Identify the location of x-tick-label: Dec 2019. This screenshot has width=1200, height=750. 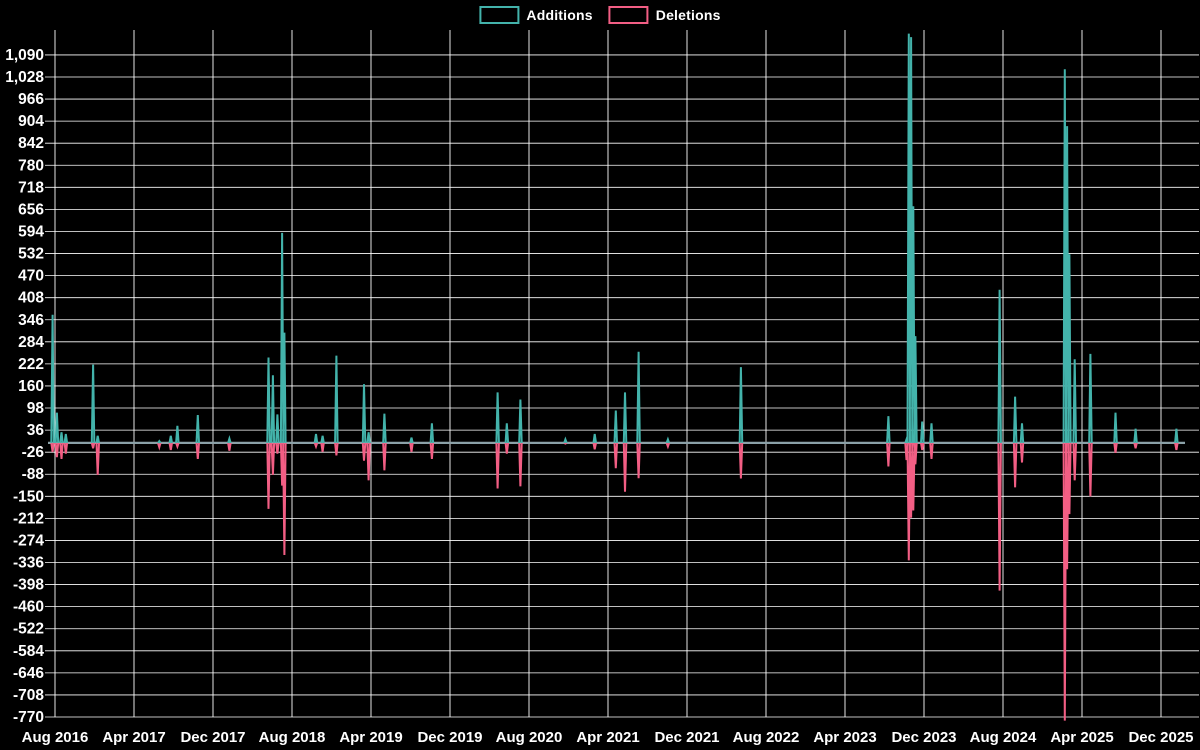
(449, 737).